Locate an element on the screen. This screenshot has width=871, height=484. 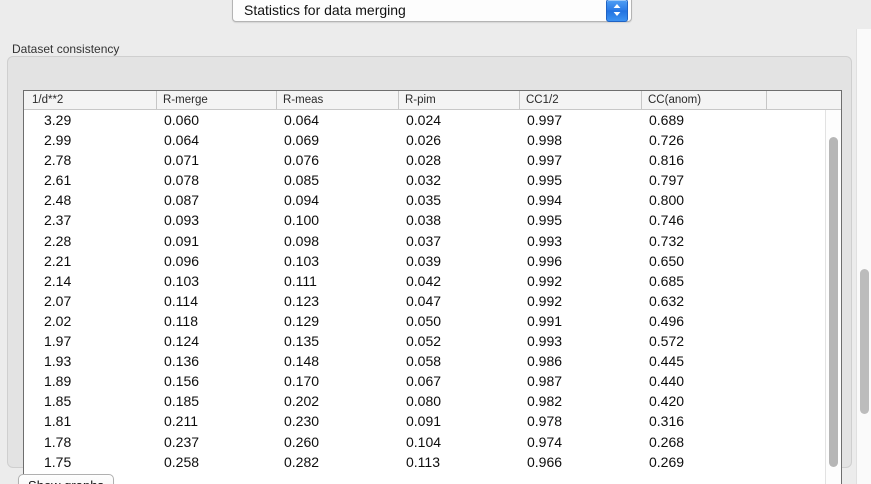
table-cell: 0.038 is located at coordinates (424, 220).